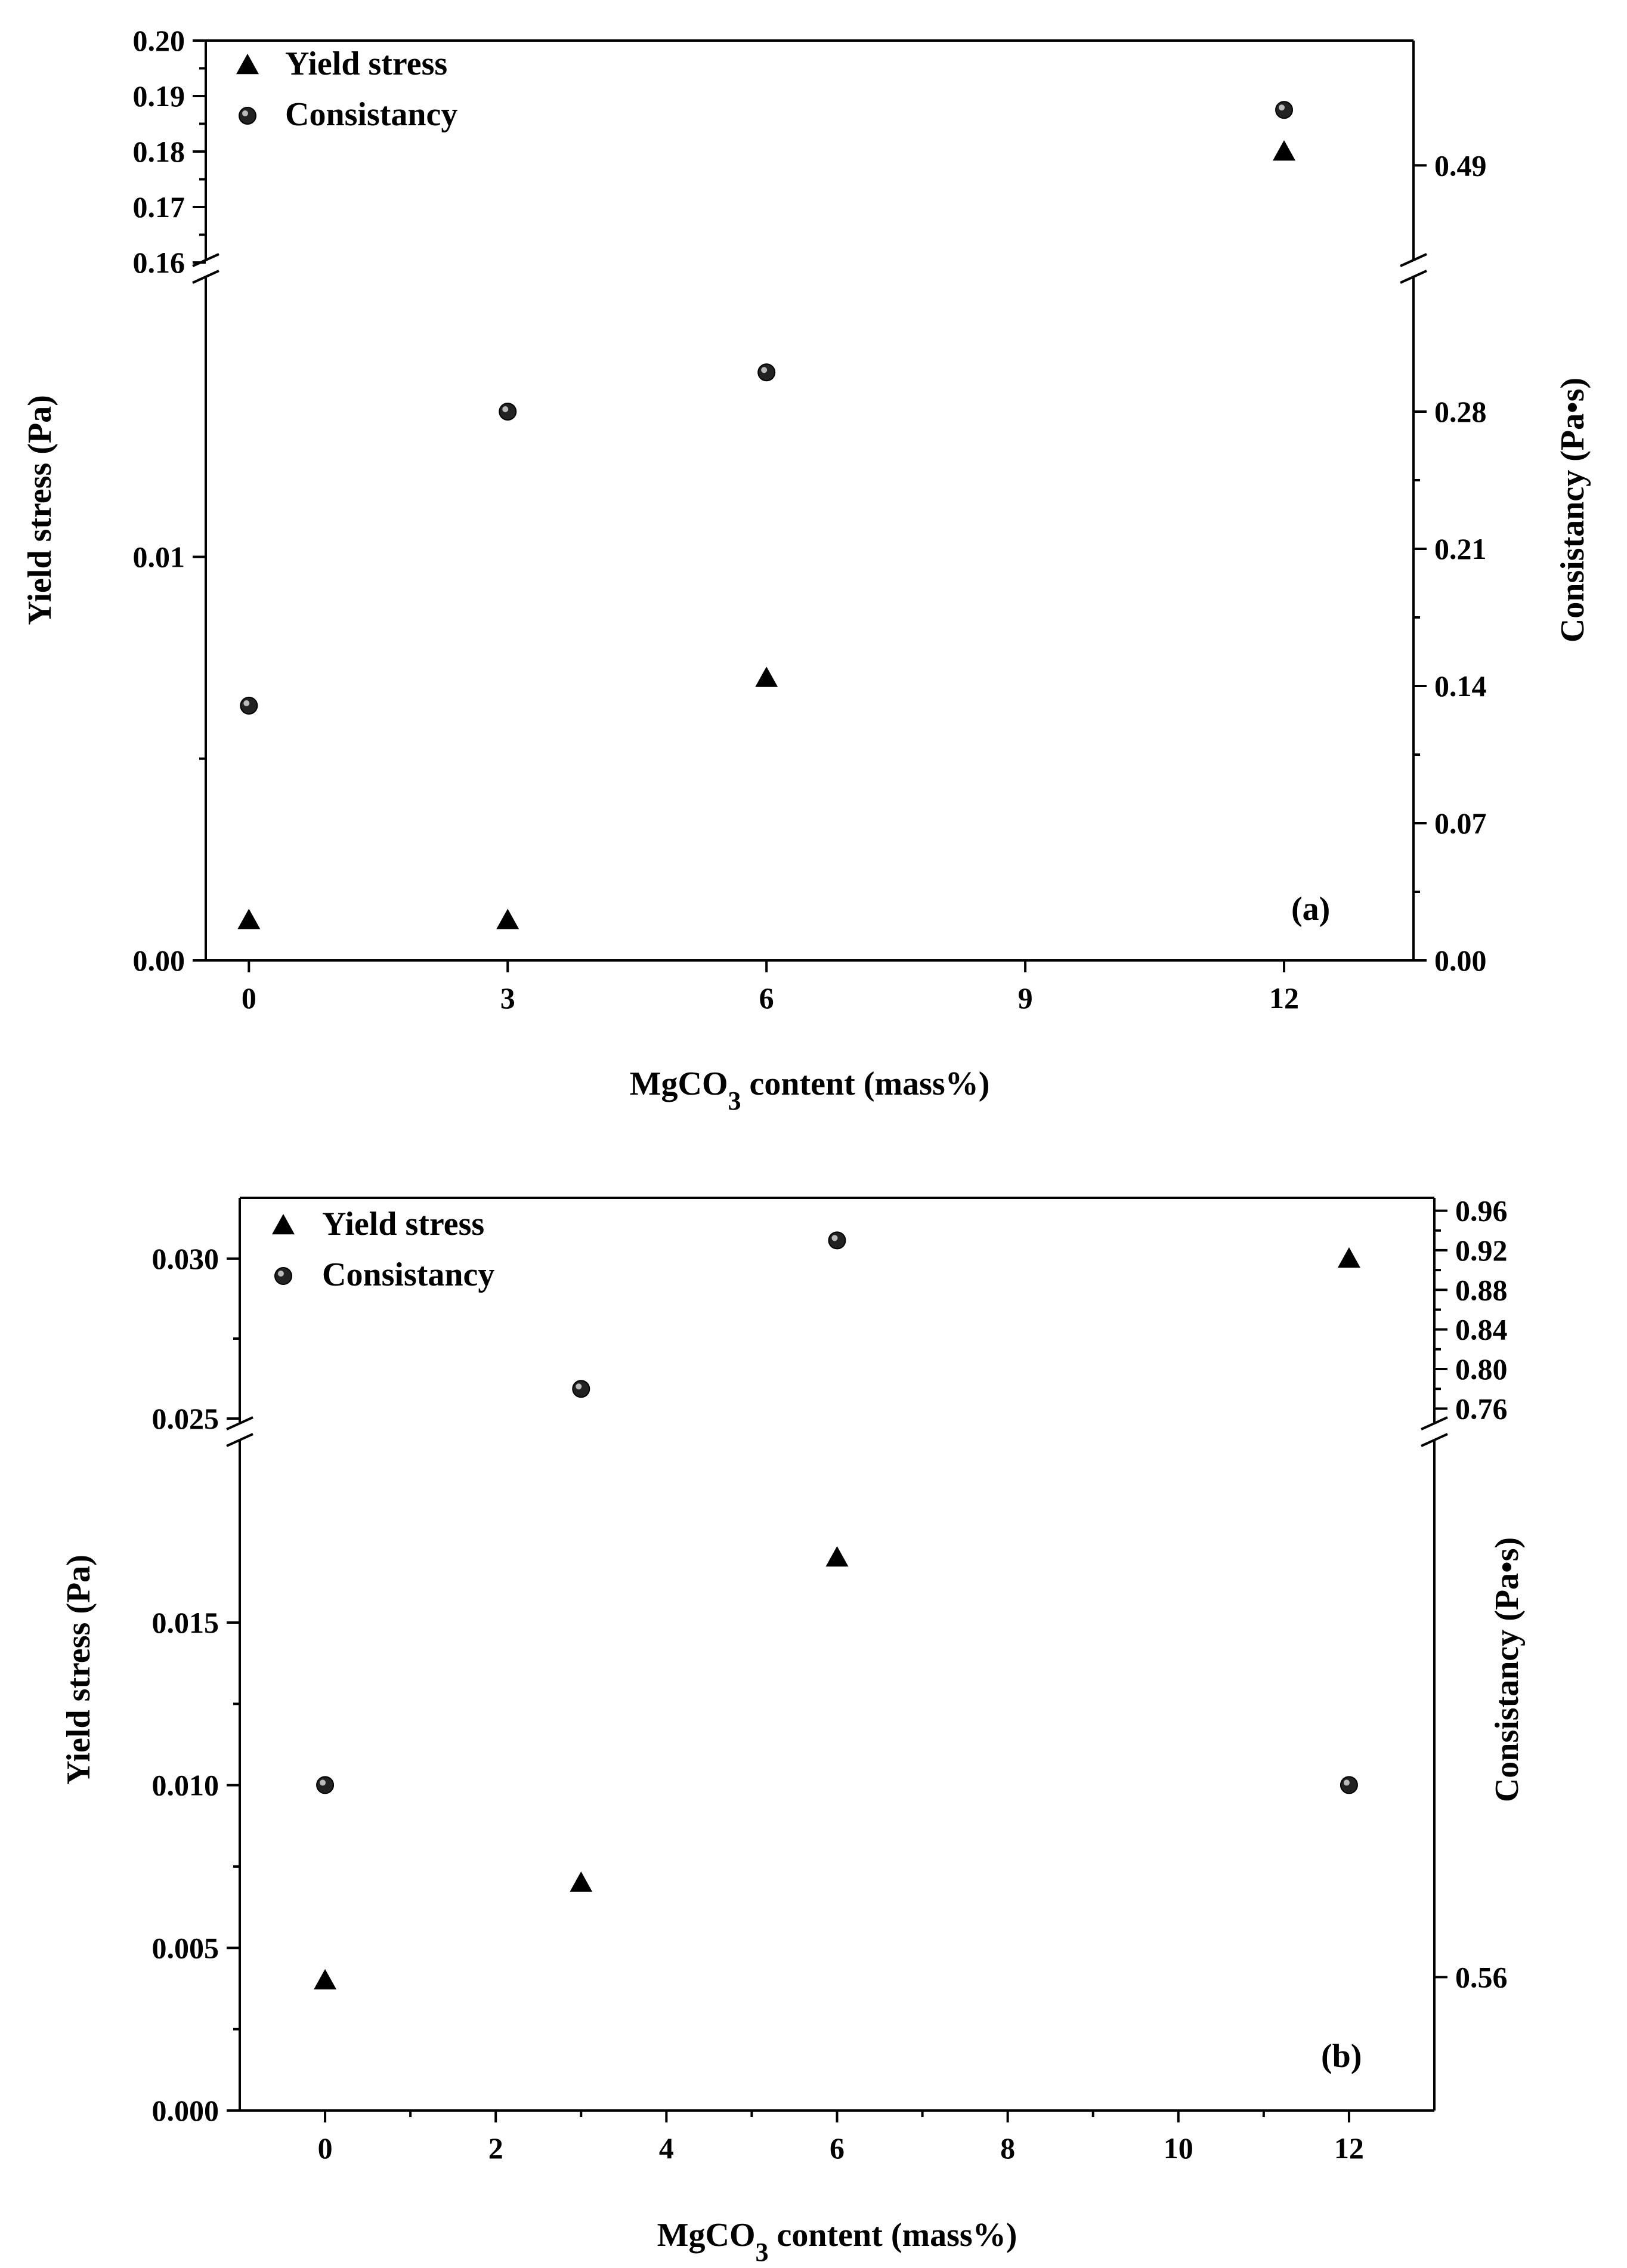 The height and width of the screenshot is (2268, 1627). Describe the element at coordinates (159, 40) in the screenshot. I see `y-left-tick-label: 0.20` at that location.